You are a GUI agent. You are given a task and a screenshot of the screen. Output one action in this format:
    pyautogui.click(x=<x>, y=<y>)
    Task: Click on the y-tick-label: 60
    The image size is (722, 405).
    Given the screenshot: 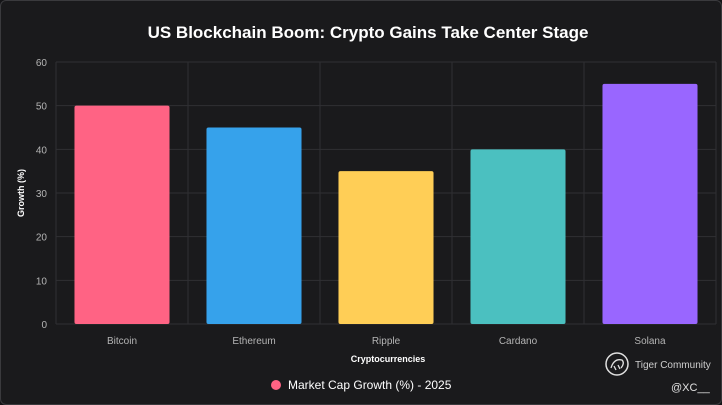 What is the action you would take?
    pyautogui.click(x=42, y=63)
    